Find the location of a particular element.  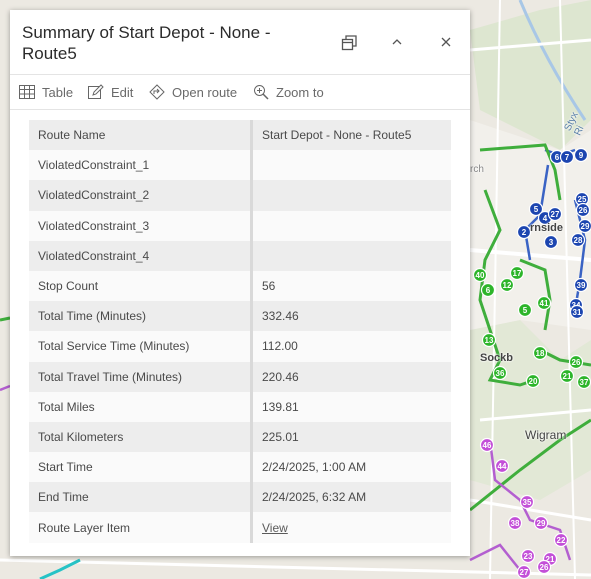

route-stop-purple: 27 is located at coordinates (524, 571).